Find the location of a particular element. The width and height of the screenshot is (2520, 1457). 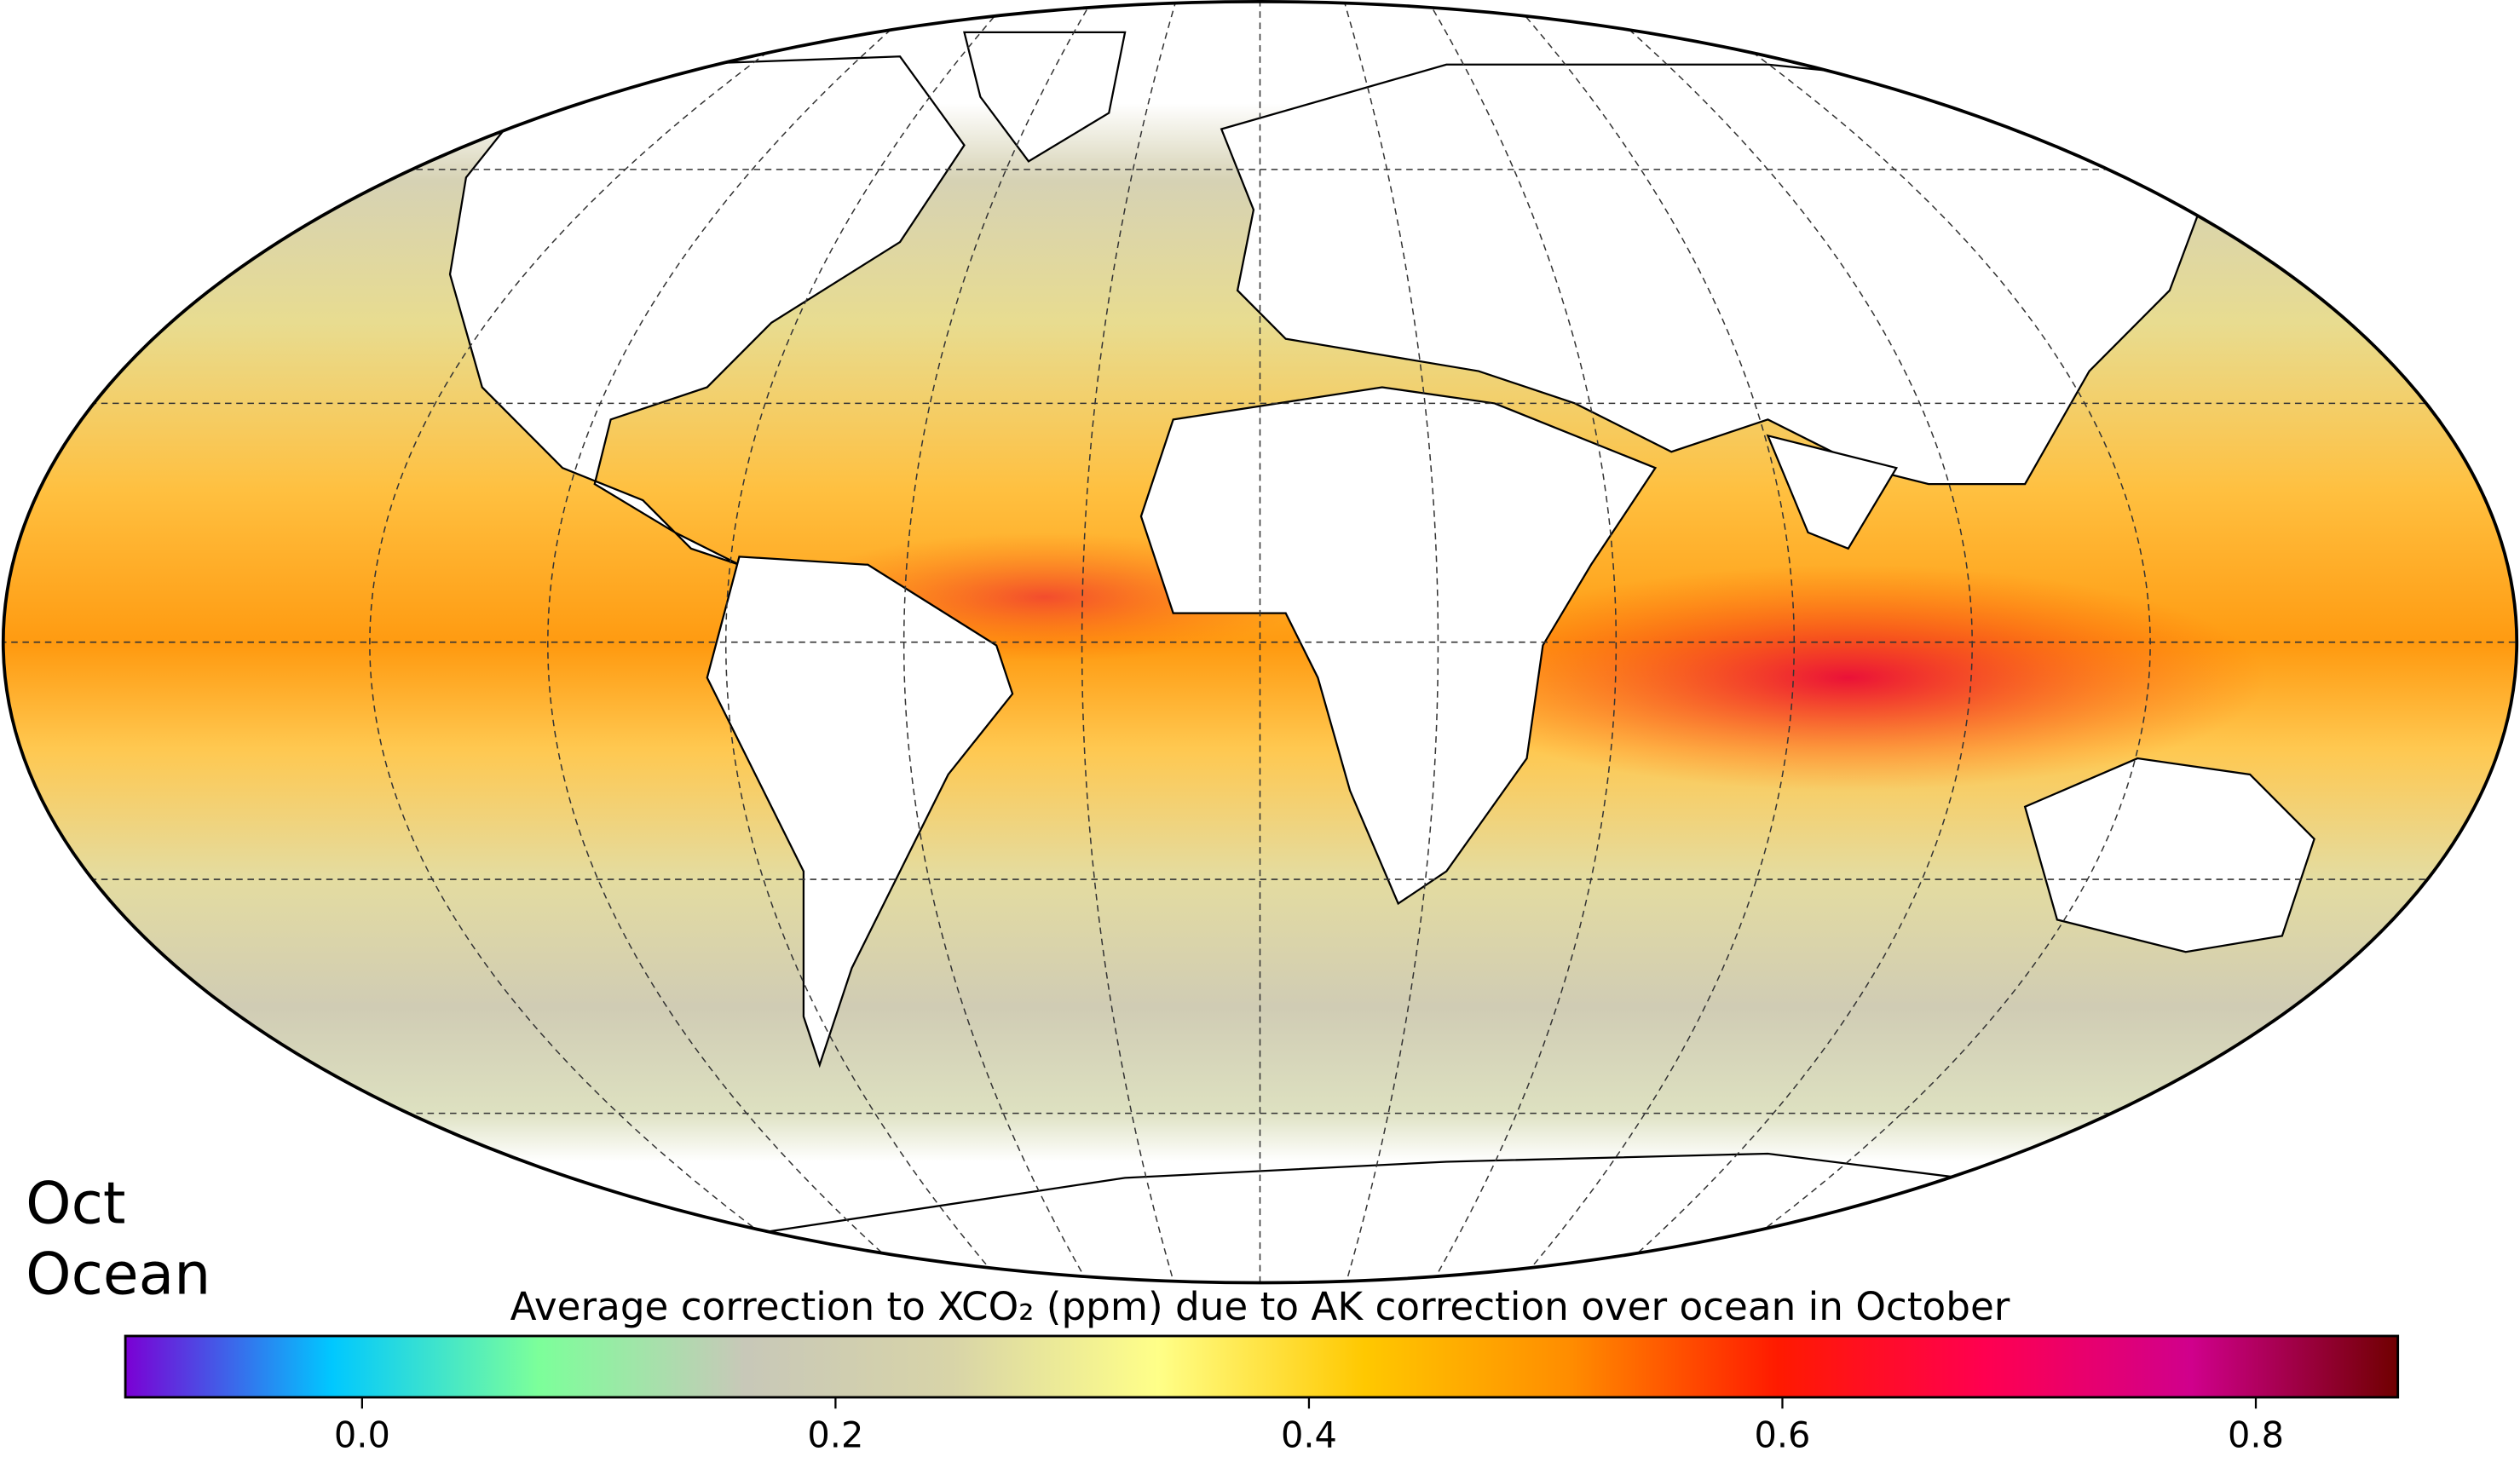

colorbar-tick-label: 0.0 is located at coordinates (362, 1435).